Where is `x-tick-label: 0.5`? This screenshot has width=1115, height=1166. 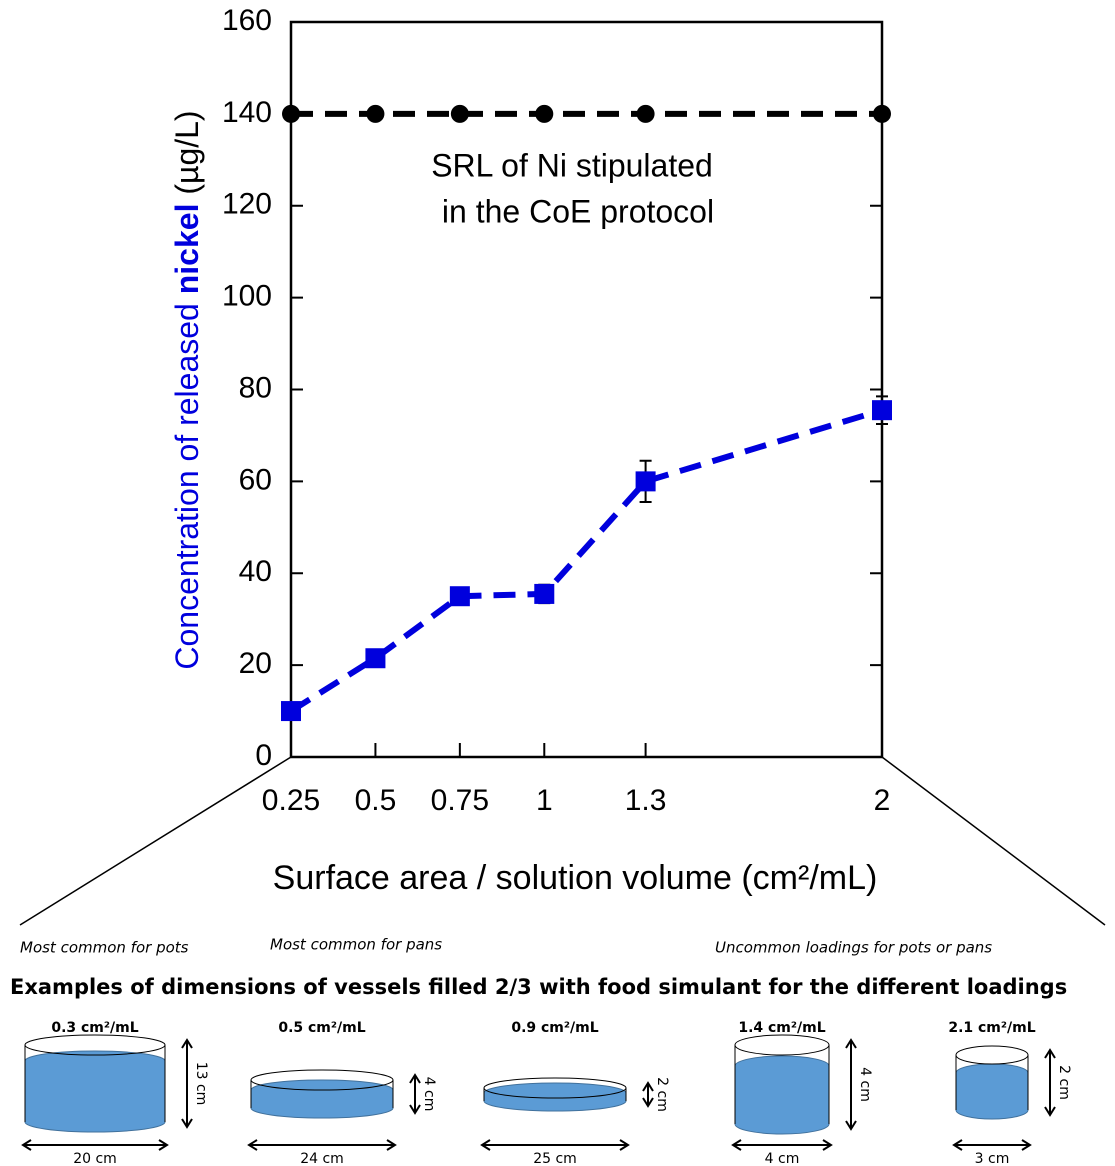 x-tick-label: 0.5 is located at coordinates (376, 800).